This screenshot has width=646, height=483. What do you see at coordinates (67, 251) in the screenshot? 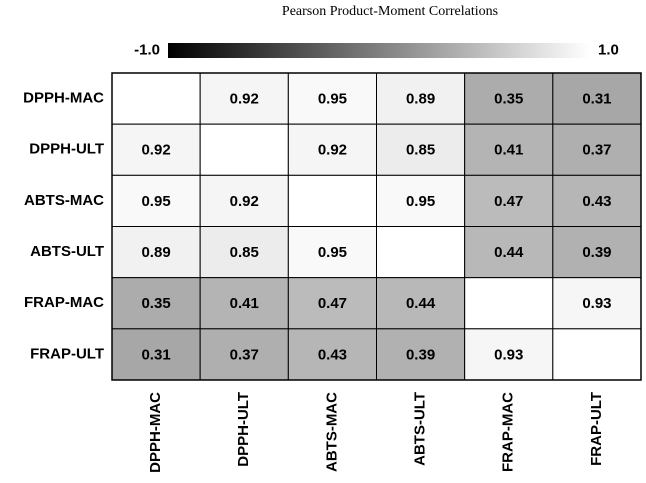
I see `row-label: ABTS-ULT` at bounding box center [67, 251].